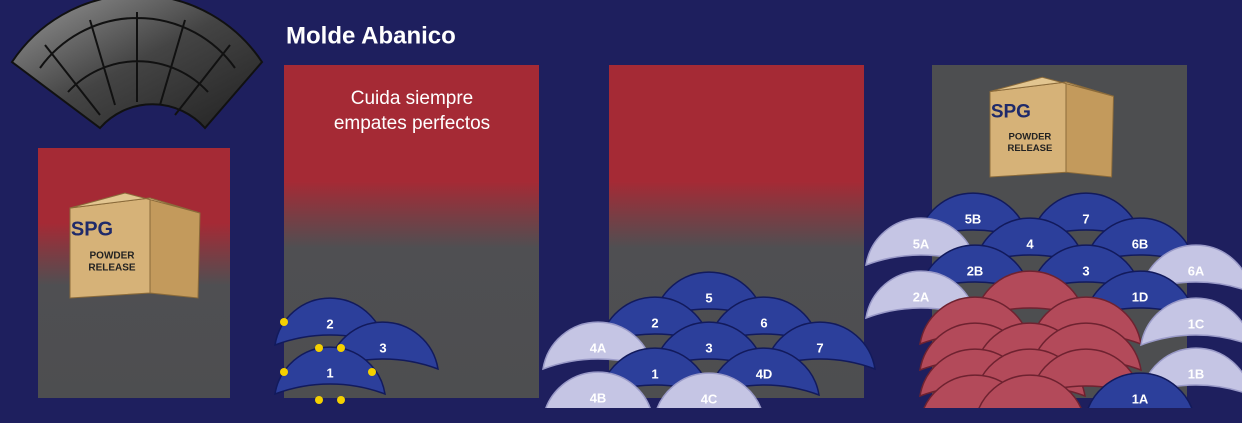 The width and height of the screenshot is (1242, 423). What do you see at coordinates (1196, 373) in the screenshot?
I see `piece-label: 1B` at bounding box center [1196, 373].